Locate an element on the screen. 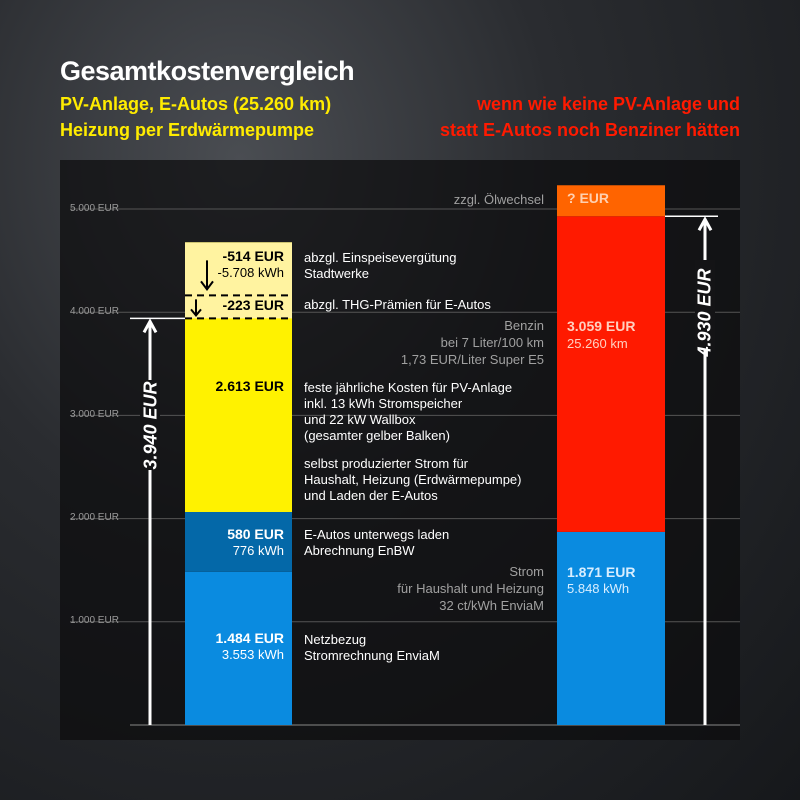 This screenshot has height=800, width=800. netz-value: 1.484 EUR is located at coordinates (249, 638).